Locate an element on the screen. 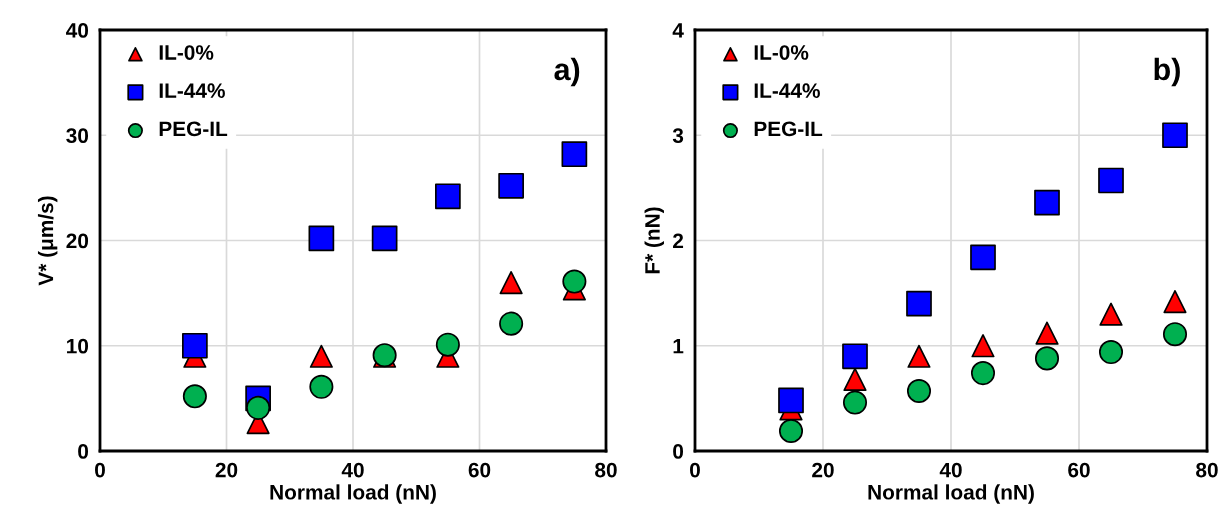 The width and height of the screenshot is (1222, 531). y-axis-title: V* (μm/s) is located at coordinates (47, 241).